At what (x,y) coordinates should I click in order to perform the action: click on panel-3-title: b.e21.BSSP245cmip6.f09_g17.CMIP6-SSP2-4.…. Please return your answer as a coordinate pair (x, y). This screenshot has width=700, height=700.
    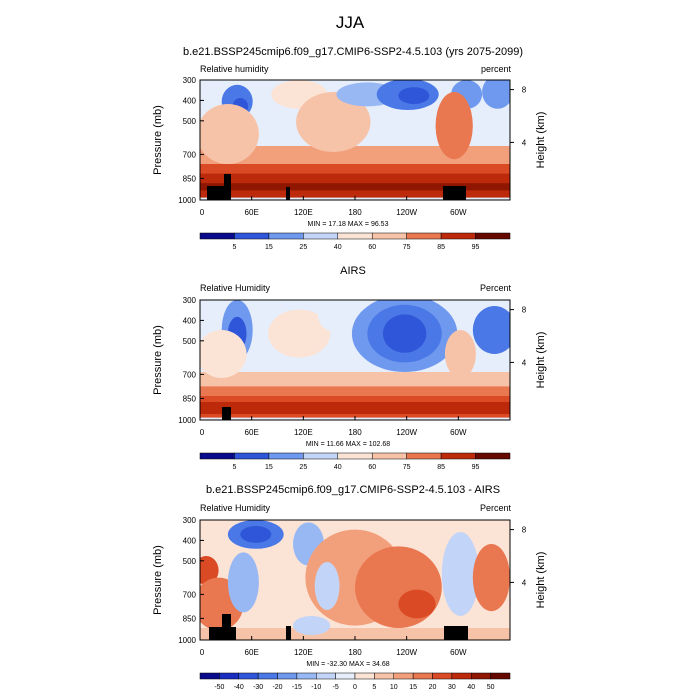
    Looking at the image, I should click on (353, 490).